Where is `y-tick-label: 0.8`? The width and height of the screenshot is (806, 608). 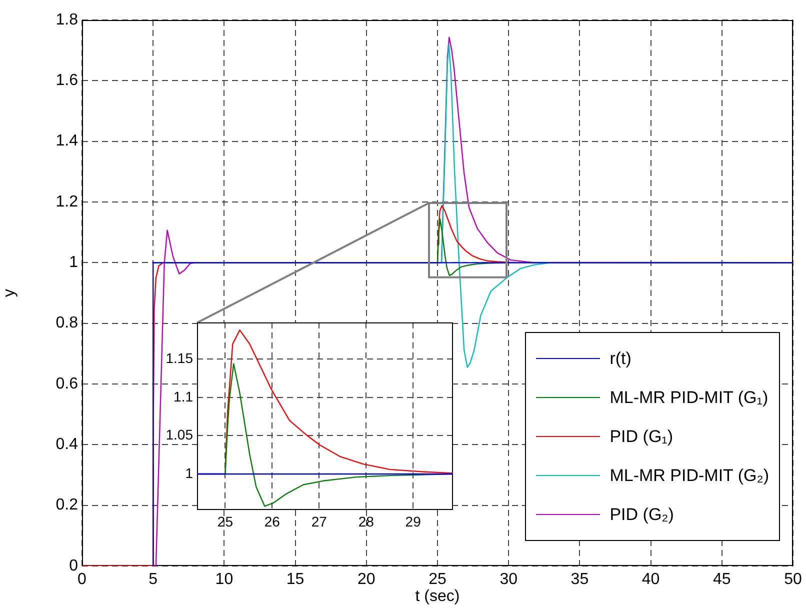 y-tick-label: 0.8 is located at coordinates (67, 323).